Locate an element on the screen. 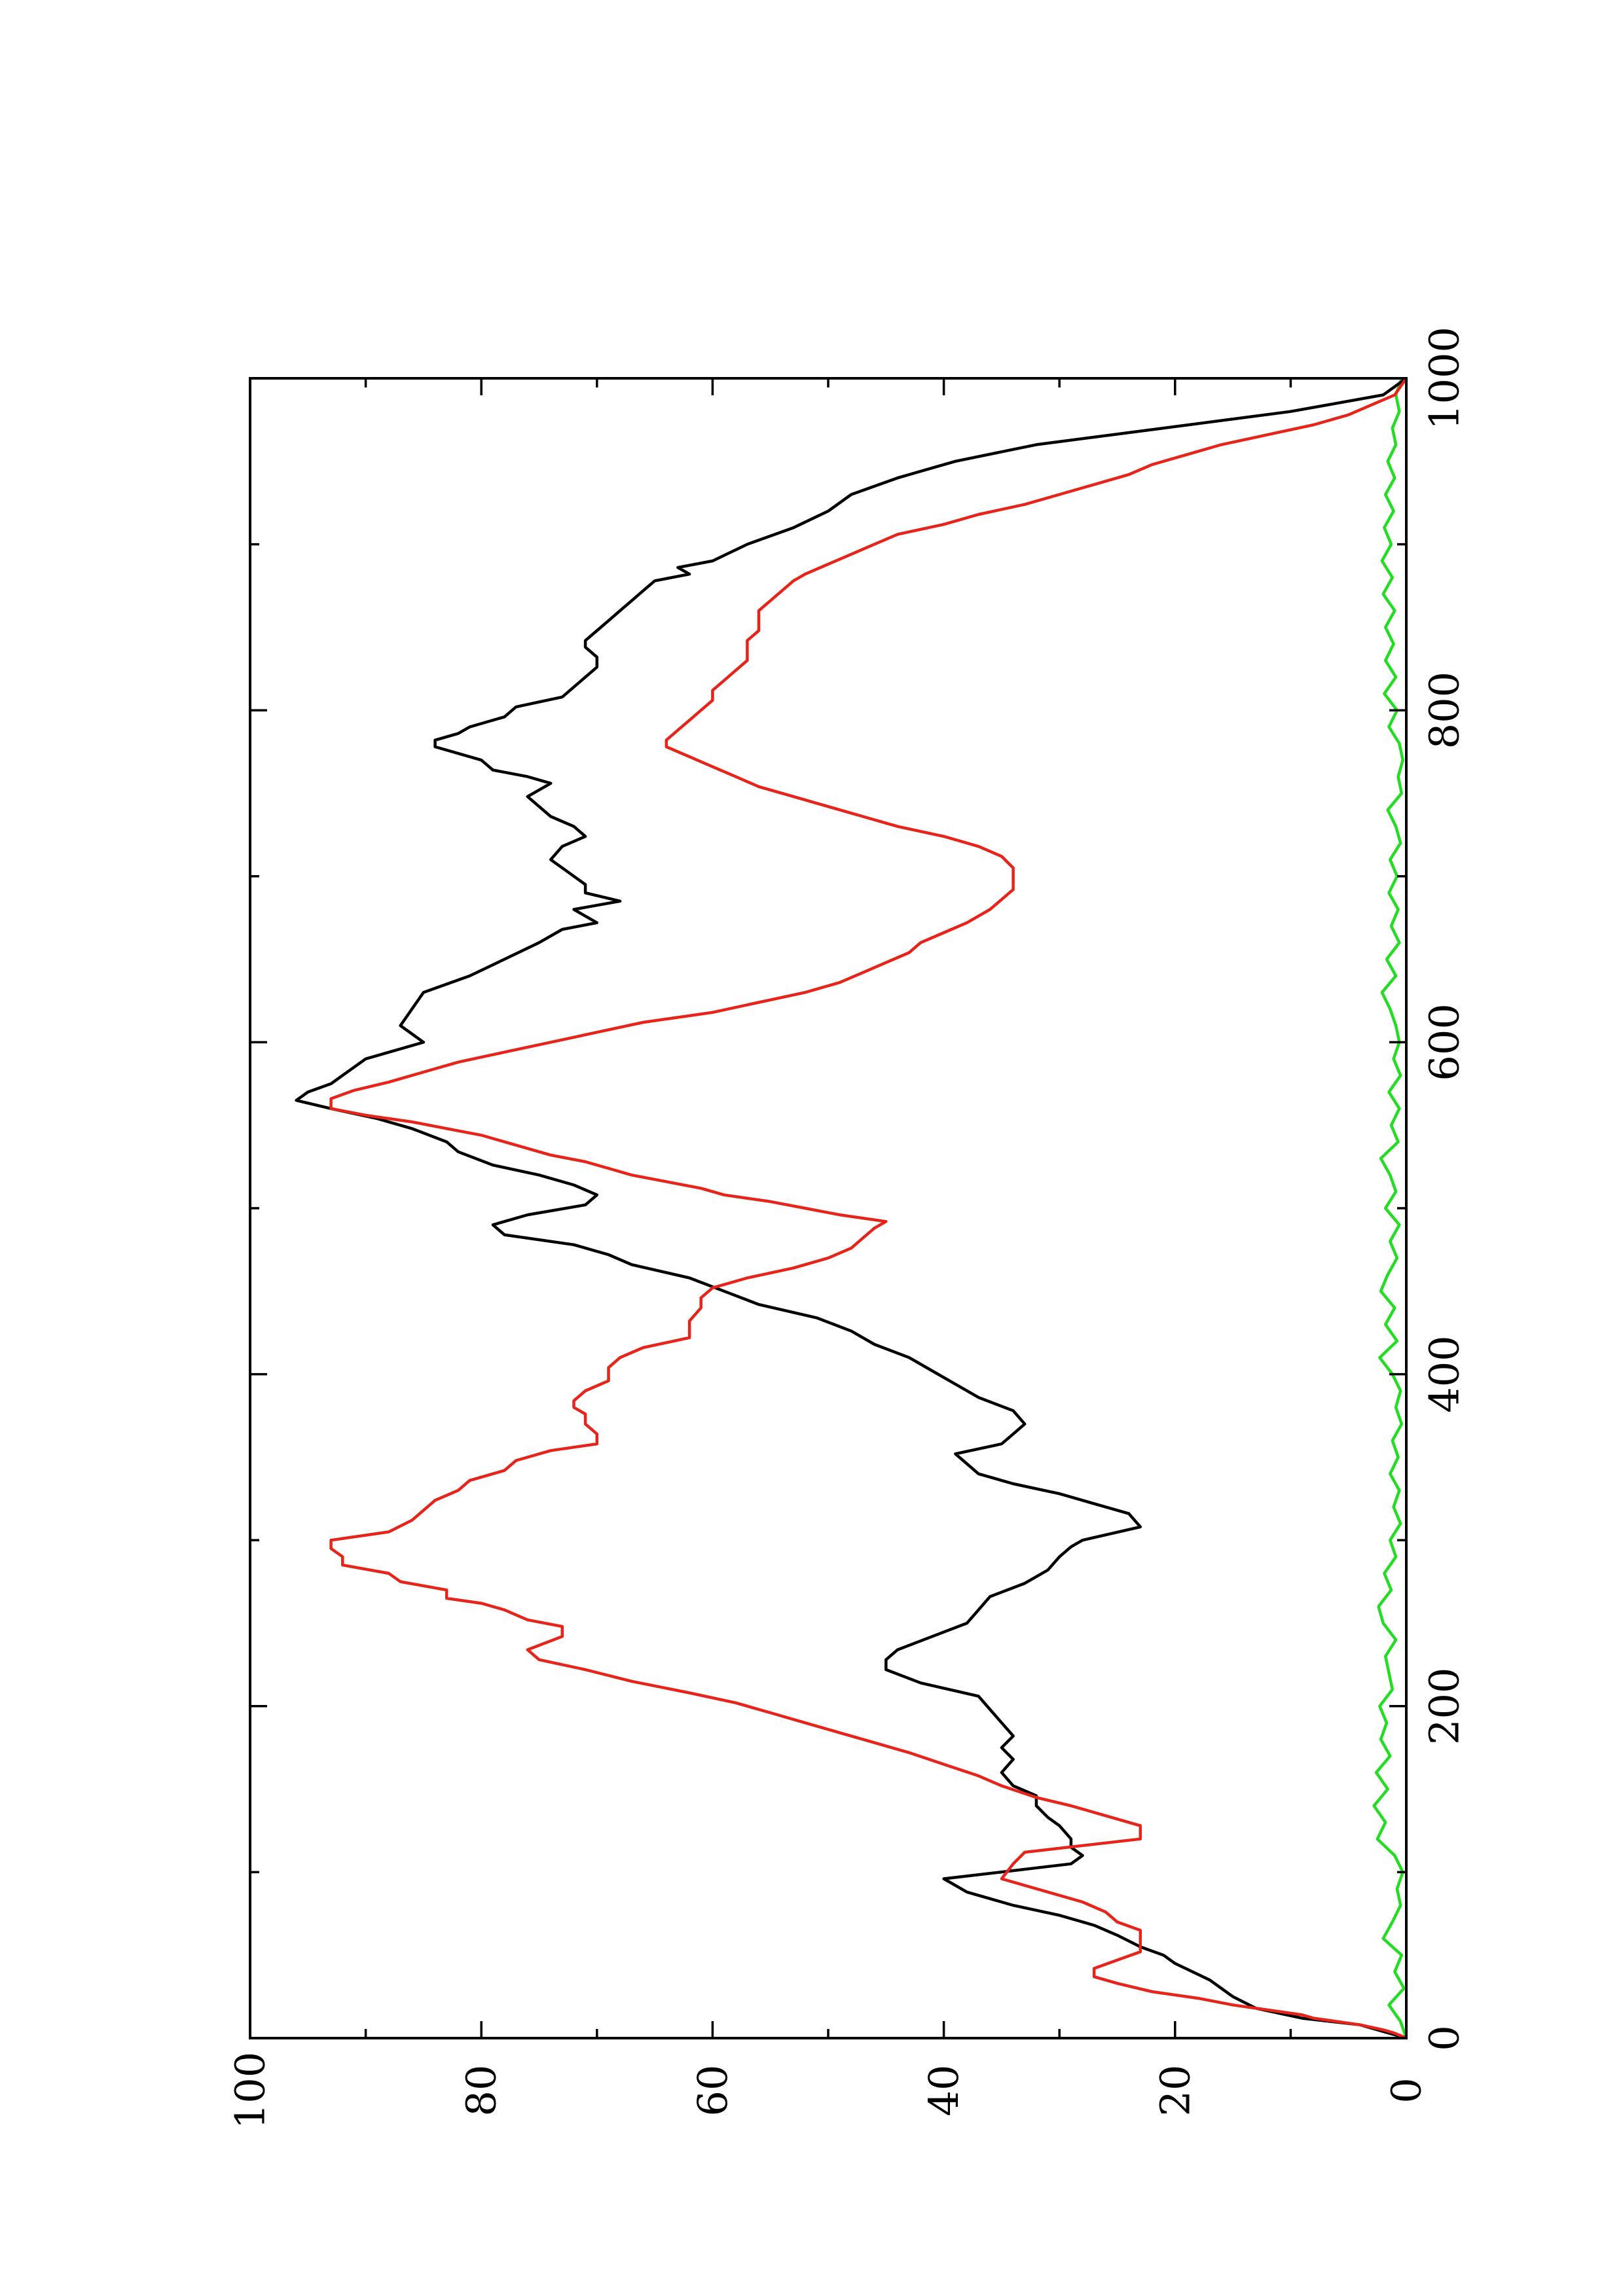 This screenshot has height=2296, width=1623. x-tick-label: 200 is located at coordinates (1444, 1707).